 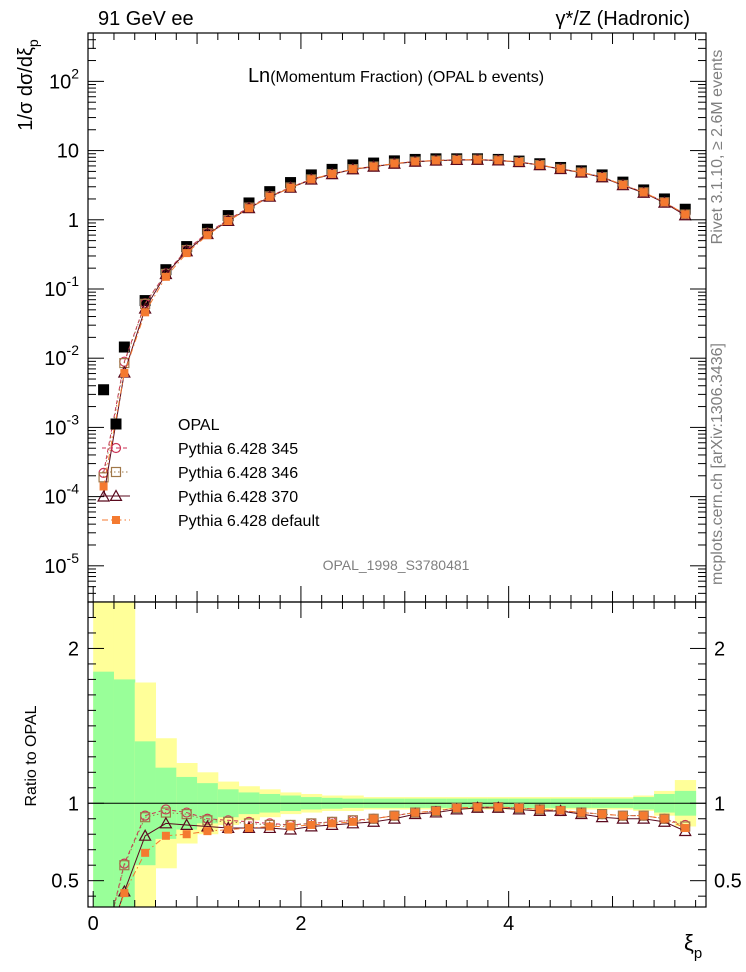 What do you see at coordinates (93, 924) in the screenshot?
I see `x-tick-label: 0` at bounding box center [93, 924].